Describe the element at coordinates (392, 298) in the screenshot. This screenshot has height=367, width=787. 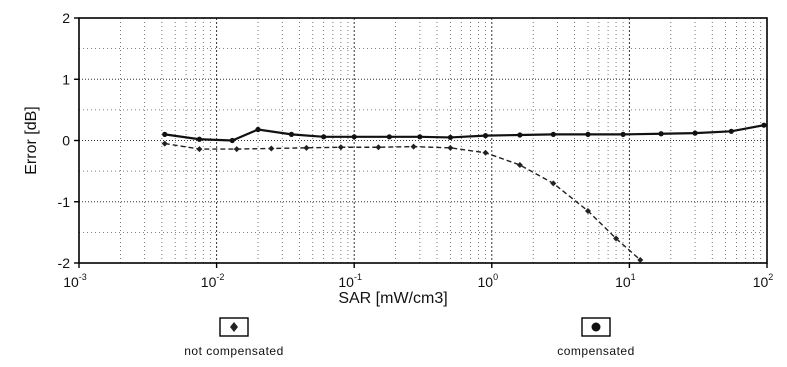
I see `x-axis-label: SAR [mW/cm3]` at that location.